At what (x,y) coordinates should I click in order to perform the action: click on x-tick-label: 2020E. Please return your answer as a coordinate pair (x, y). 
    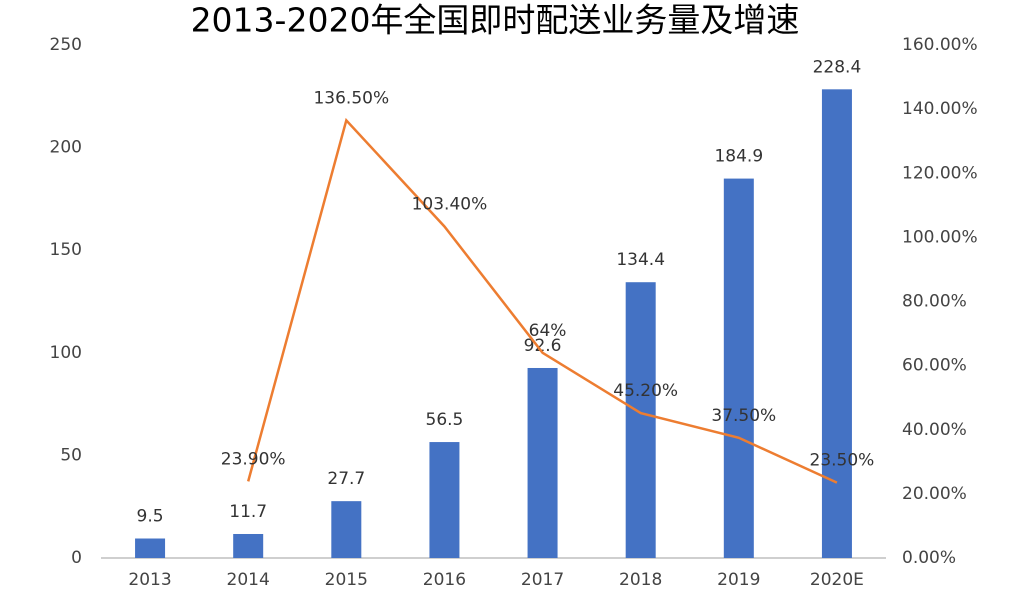
    Looking at the image, I should click on (837, 580).